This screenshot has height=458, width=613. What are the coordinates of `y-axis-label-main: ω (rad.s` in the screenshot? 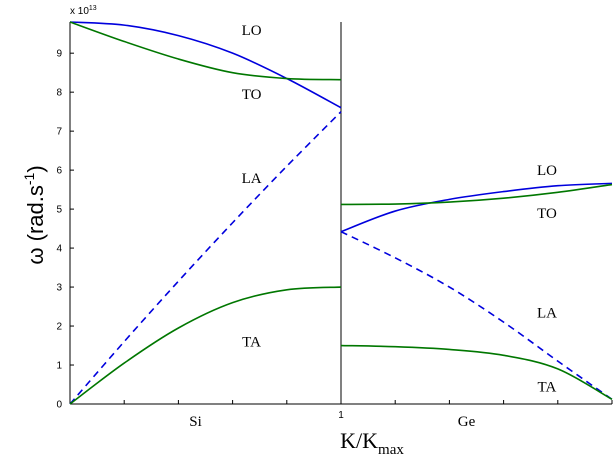 It's located at (35, 225).